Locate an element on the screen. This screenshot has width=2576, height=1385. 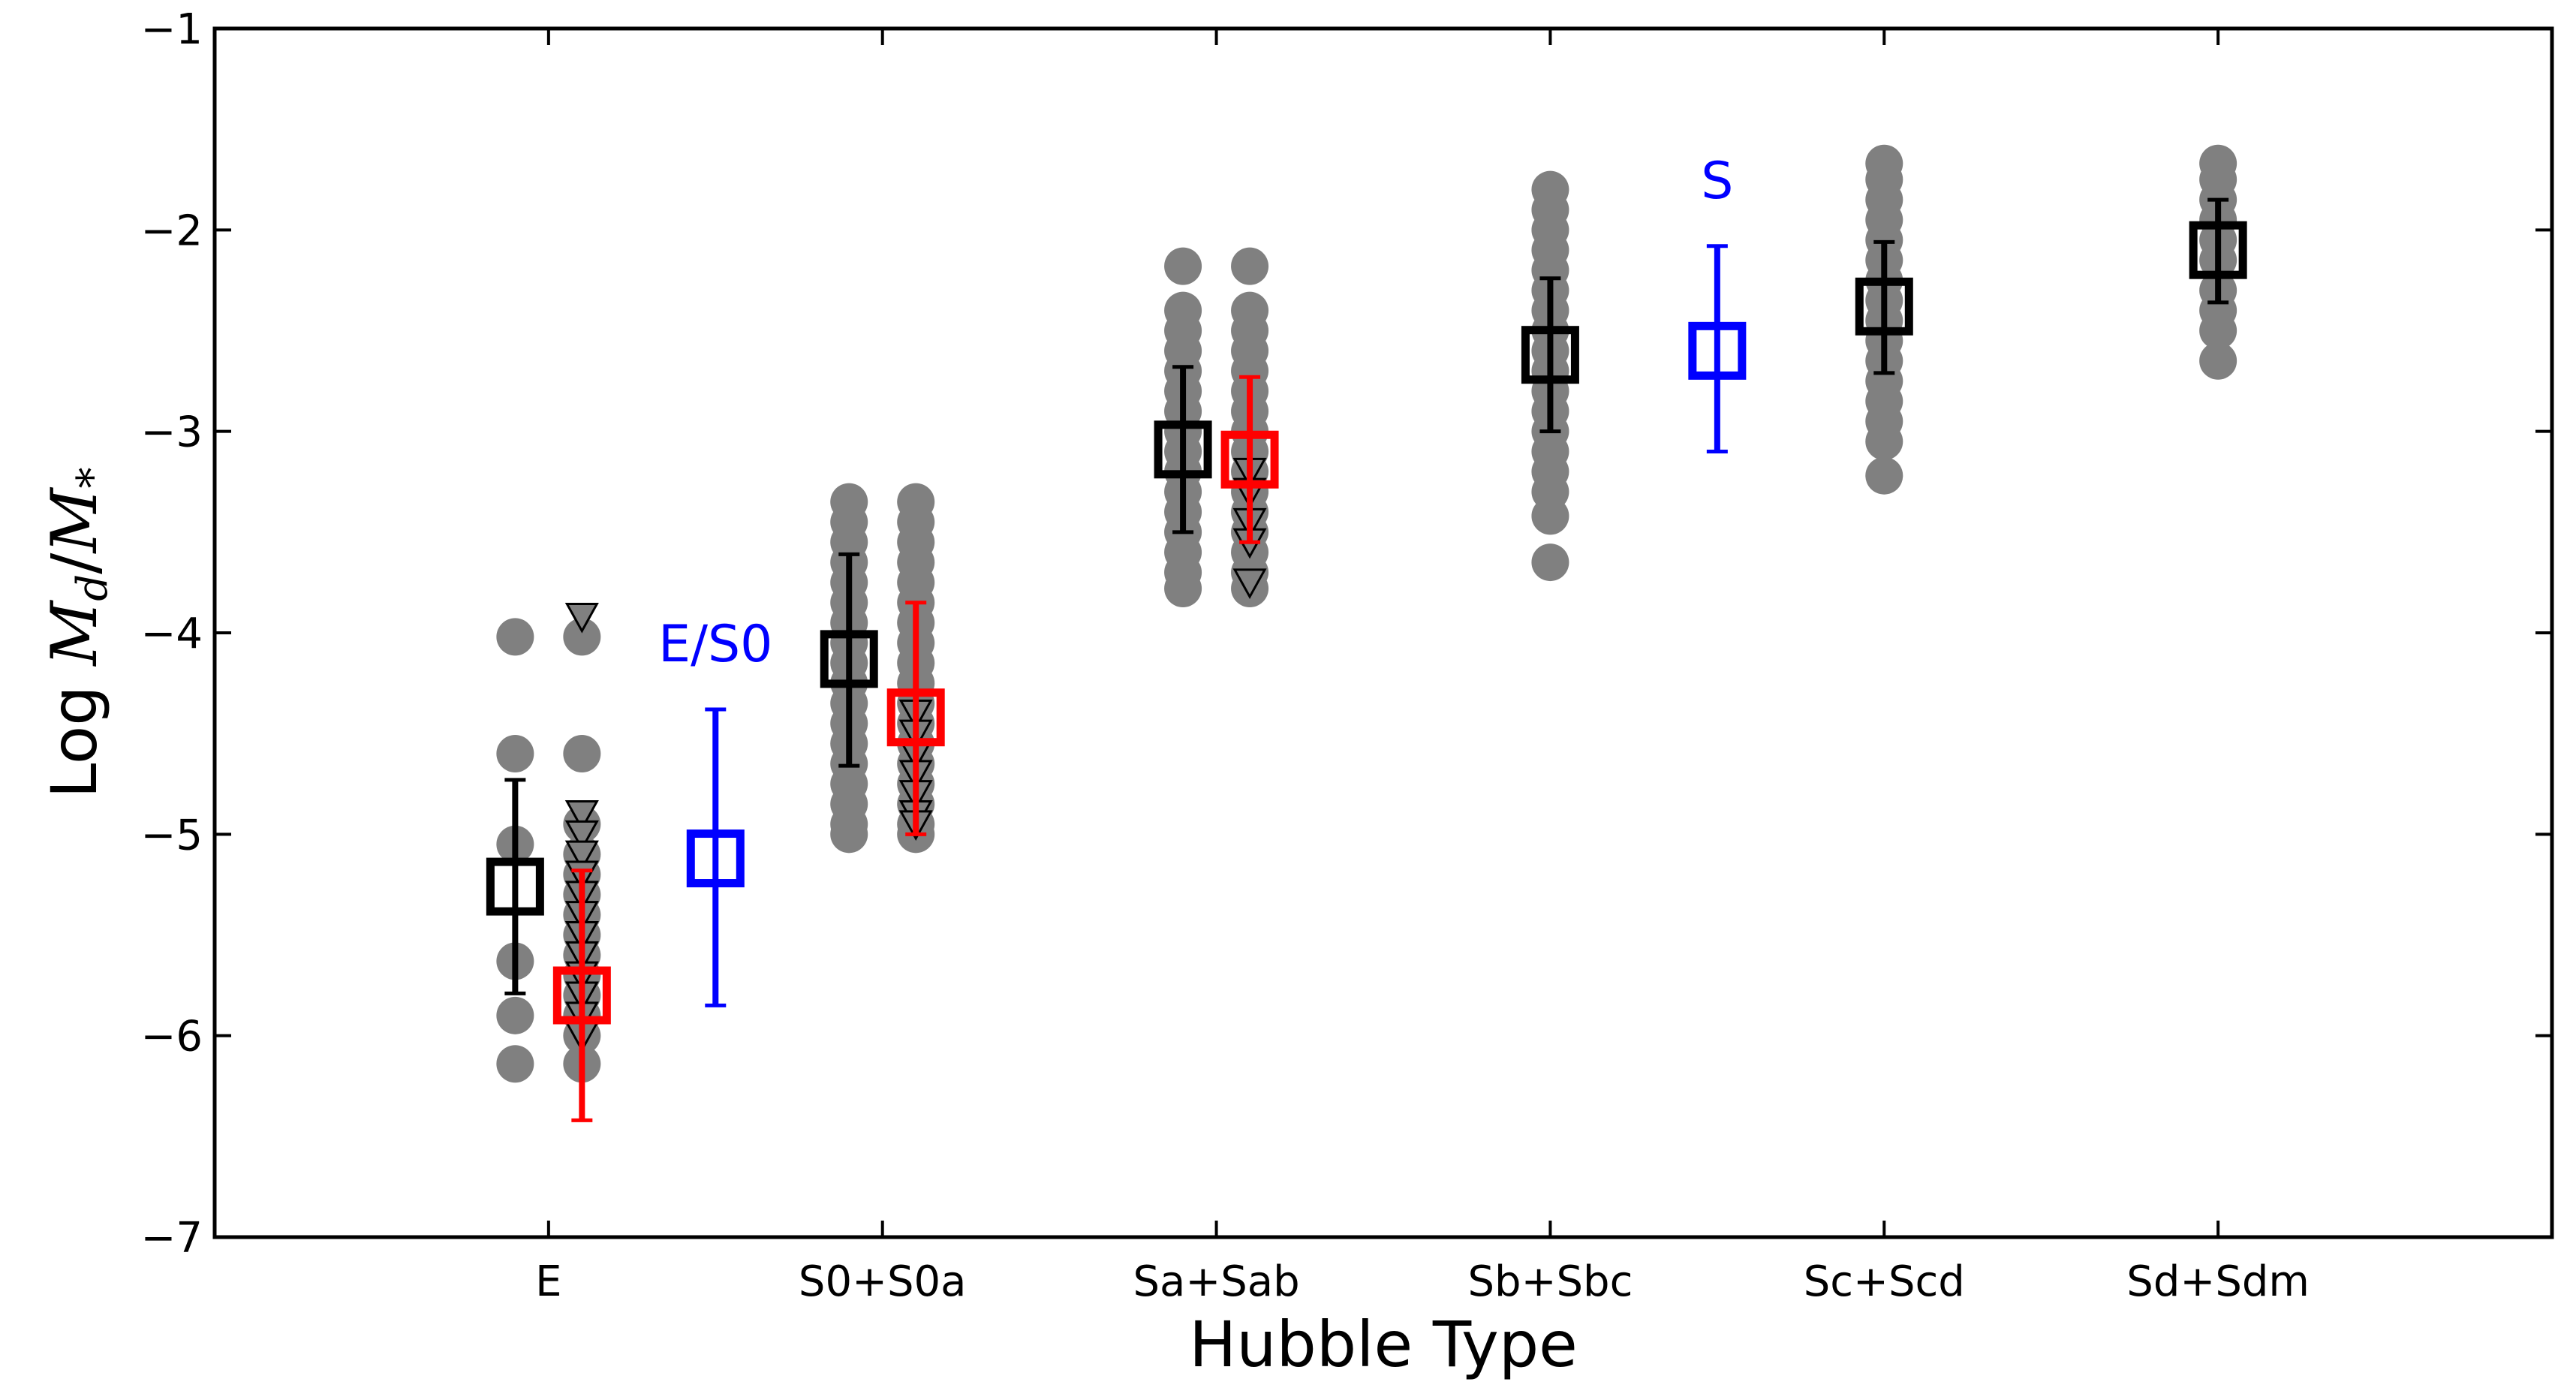
series-label: E/S0 is located at coordinates (715, 644).